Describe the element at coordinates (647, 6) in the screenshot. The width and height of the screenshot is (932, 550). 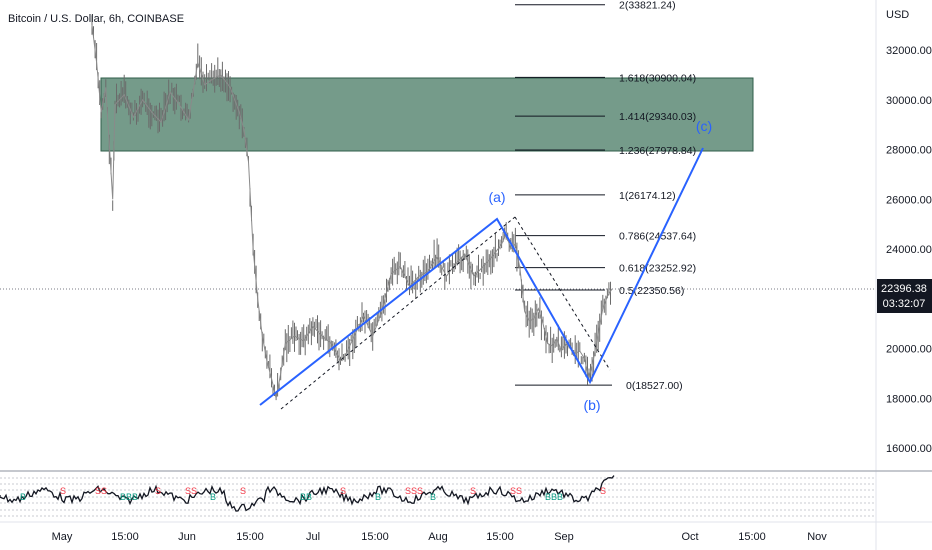
I see `fib-label-0: 2(33821.24)` at that location.